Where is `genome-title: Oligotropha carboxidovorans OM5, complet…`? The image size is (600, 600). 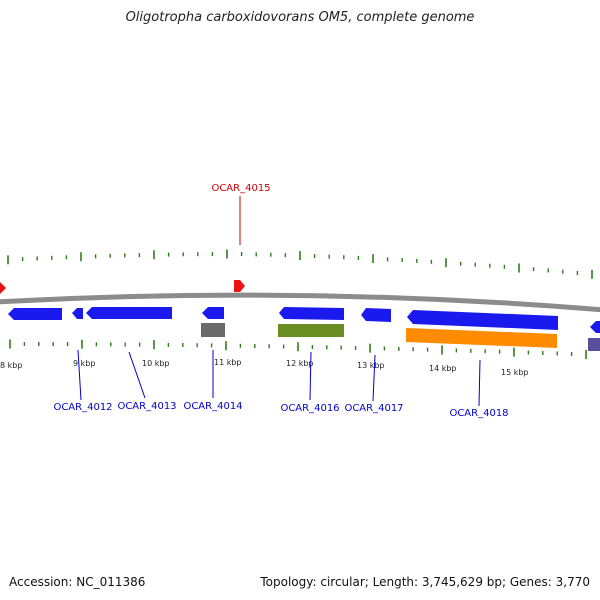 genome-title: Oligotropha carboxidovorans OM5, complet… is located at coordinates (300, 17).